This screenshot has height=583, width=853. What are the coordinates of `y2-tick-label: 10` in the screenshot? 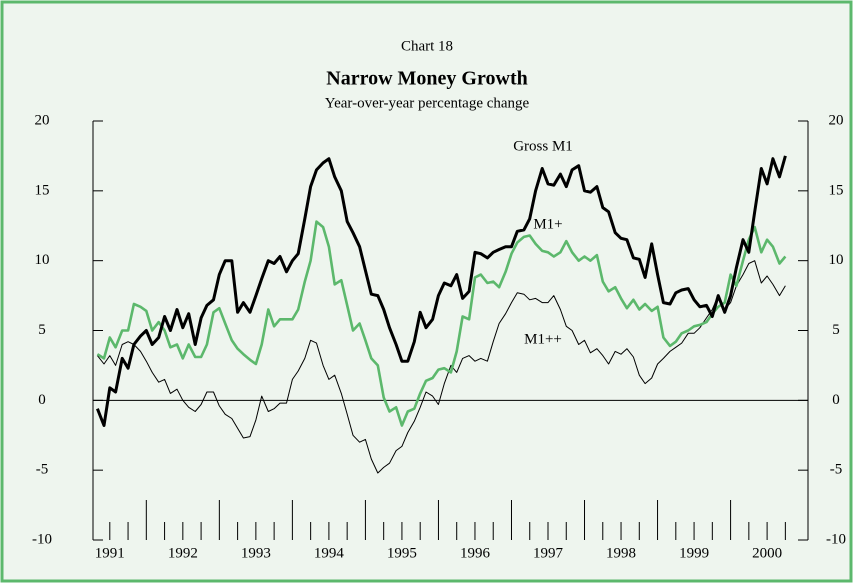 It's located at (836, 260).